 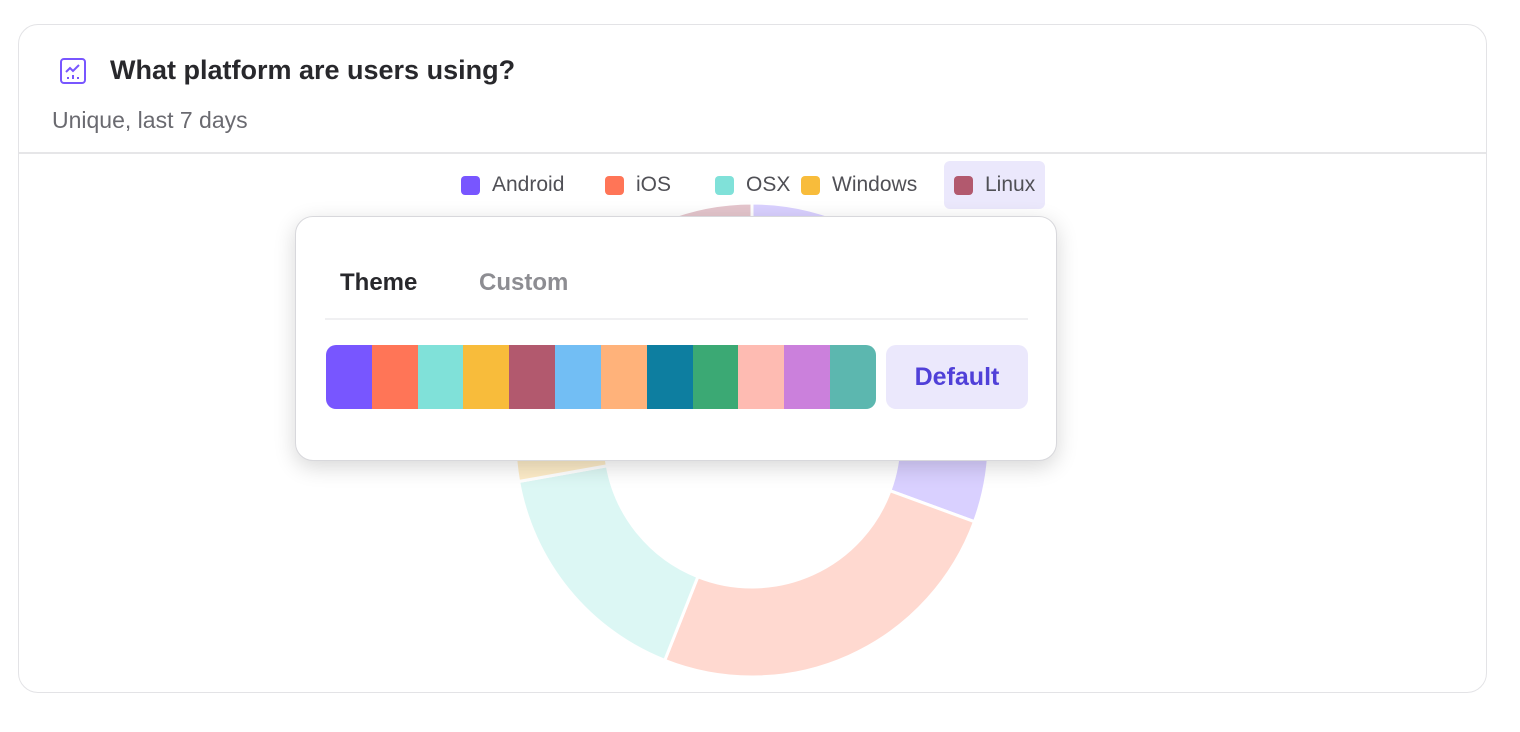 What do you see at coordinates (313, 70) in the screenshot?
I see `chart-title: What platform are users using?` at bounding box center [313, 70].